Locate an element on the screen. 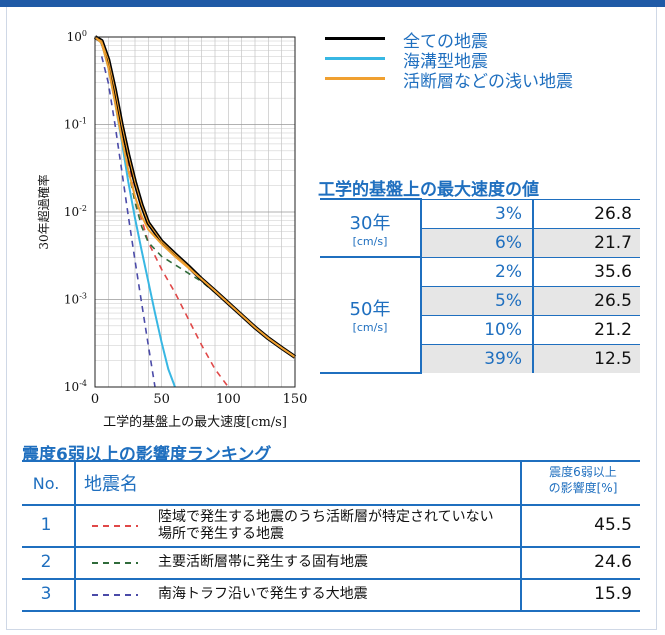 The width and height of the screenshot is (665, 635). pgv-row: 10% 21.2 is located at coordinates (480, 329).